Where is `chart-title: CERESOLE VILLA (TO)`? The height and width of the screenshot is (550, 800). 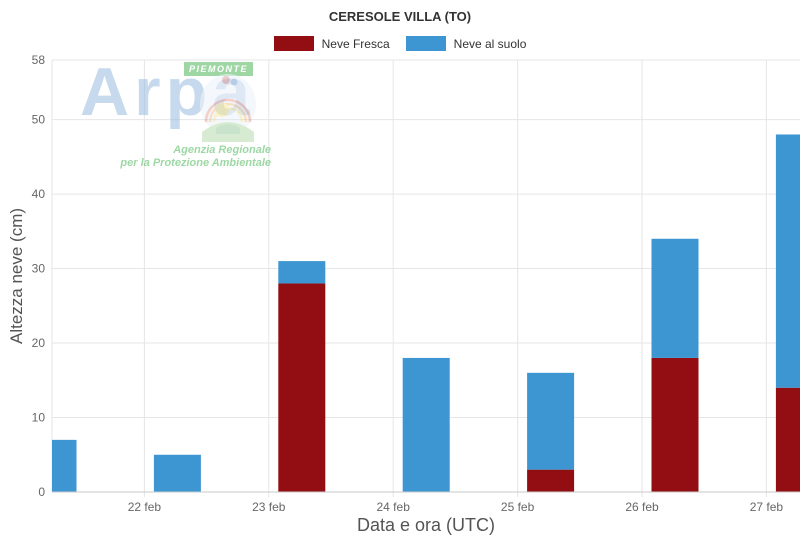 chart-title: CERESOLE VILLA (TO) is located at coordinates (400, 16).